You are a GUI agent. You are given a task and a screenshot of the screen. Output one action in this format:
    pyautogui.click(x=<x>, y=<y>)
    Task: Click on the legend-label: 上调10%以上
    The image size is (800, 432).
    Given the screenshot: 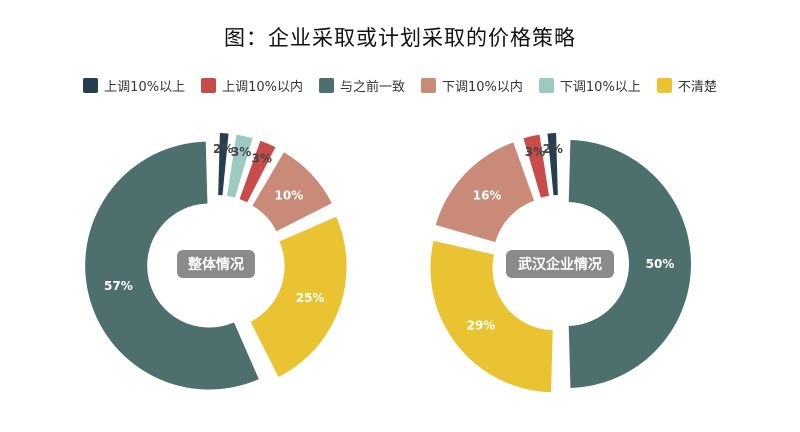 What is the action you would take?
    pyautogui.click(x=145, y=87)
    